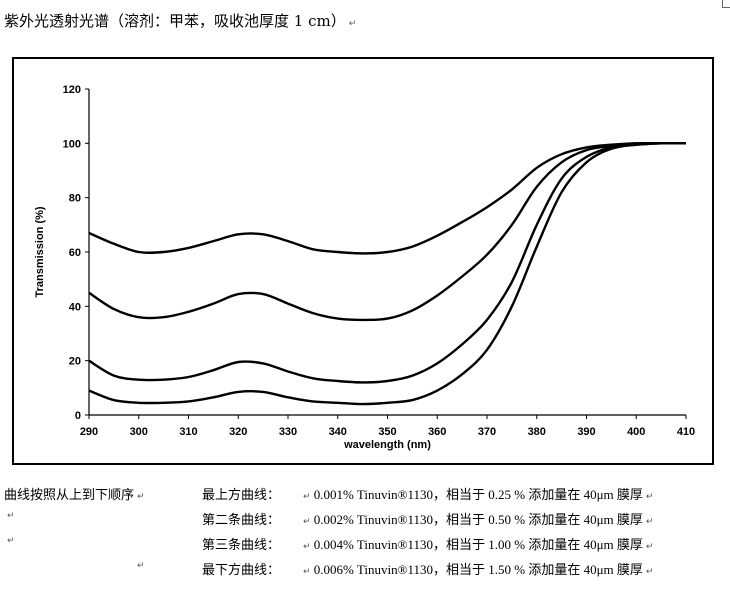 The height and width of the screenshot is (594, 730). Describe the element at coordinates (75, 362) in the screenshot. I see `y-tick-label: 20` at that location.